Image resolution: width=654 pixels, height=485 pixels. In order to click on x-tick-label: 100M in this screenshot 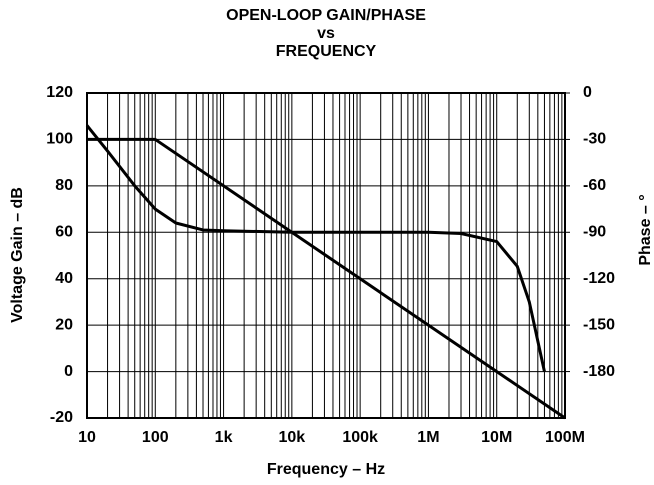, I will do `click(565, 437)`.